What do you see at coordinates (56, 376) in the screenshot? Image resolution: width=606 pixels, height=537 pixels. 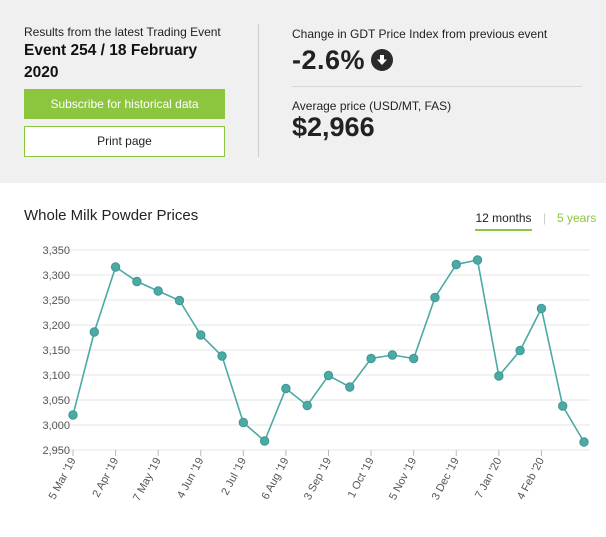 I see `y-tick-label: 3,100` at bounding box center [56, 376].